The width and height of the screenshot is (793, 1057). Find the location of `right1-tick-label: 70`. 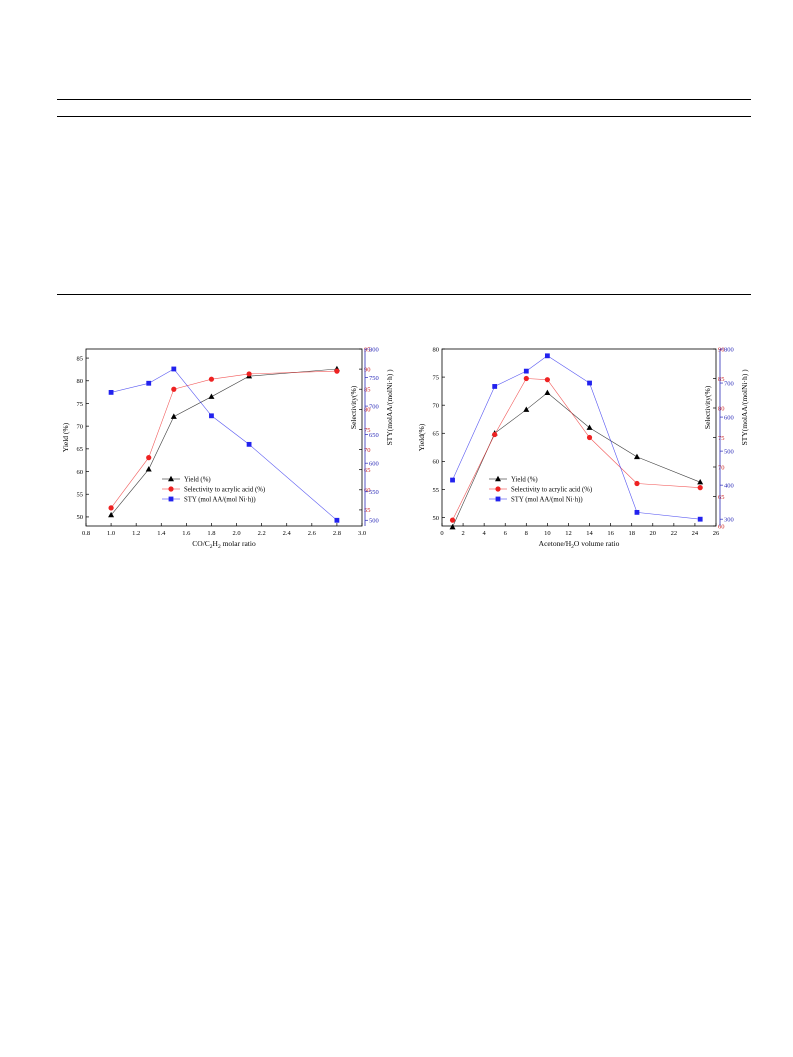

right1-tick-label: 70 is located at coordinates (721, 467).